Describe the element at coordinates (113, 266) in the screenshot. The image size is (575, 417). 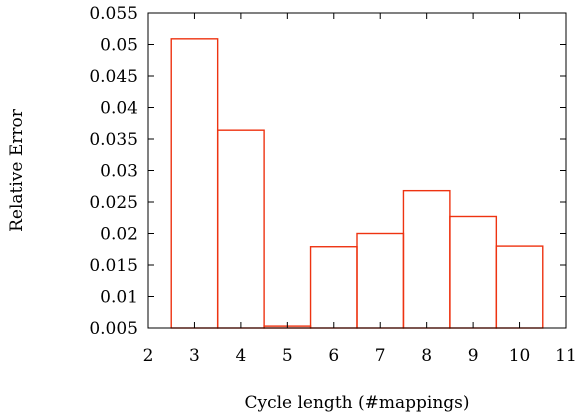
I see `y-tick-label: 0.015` at that location.